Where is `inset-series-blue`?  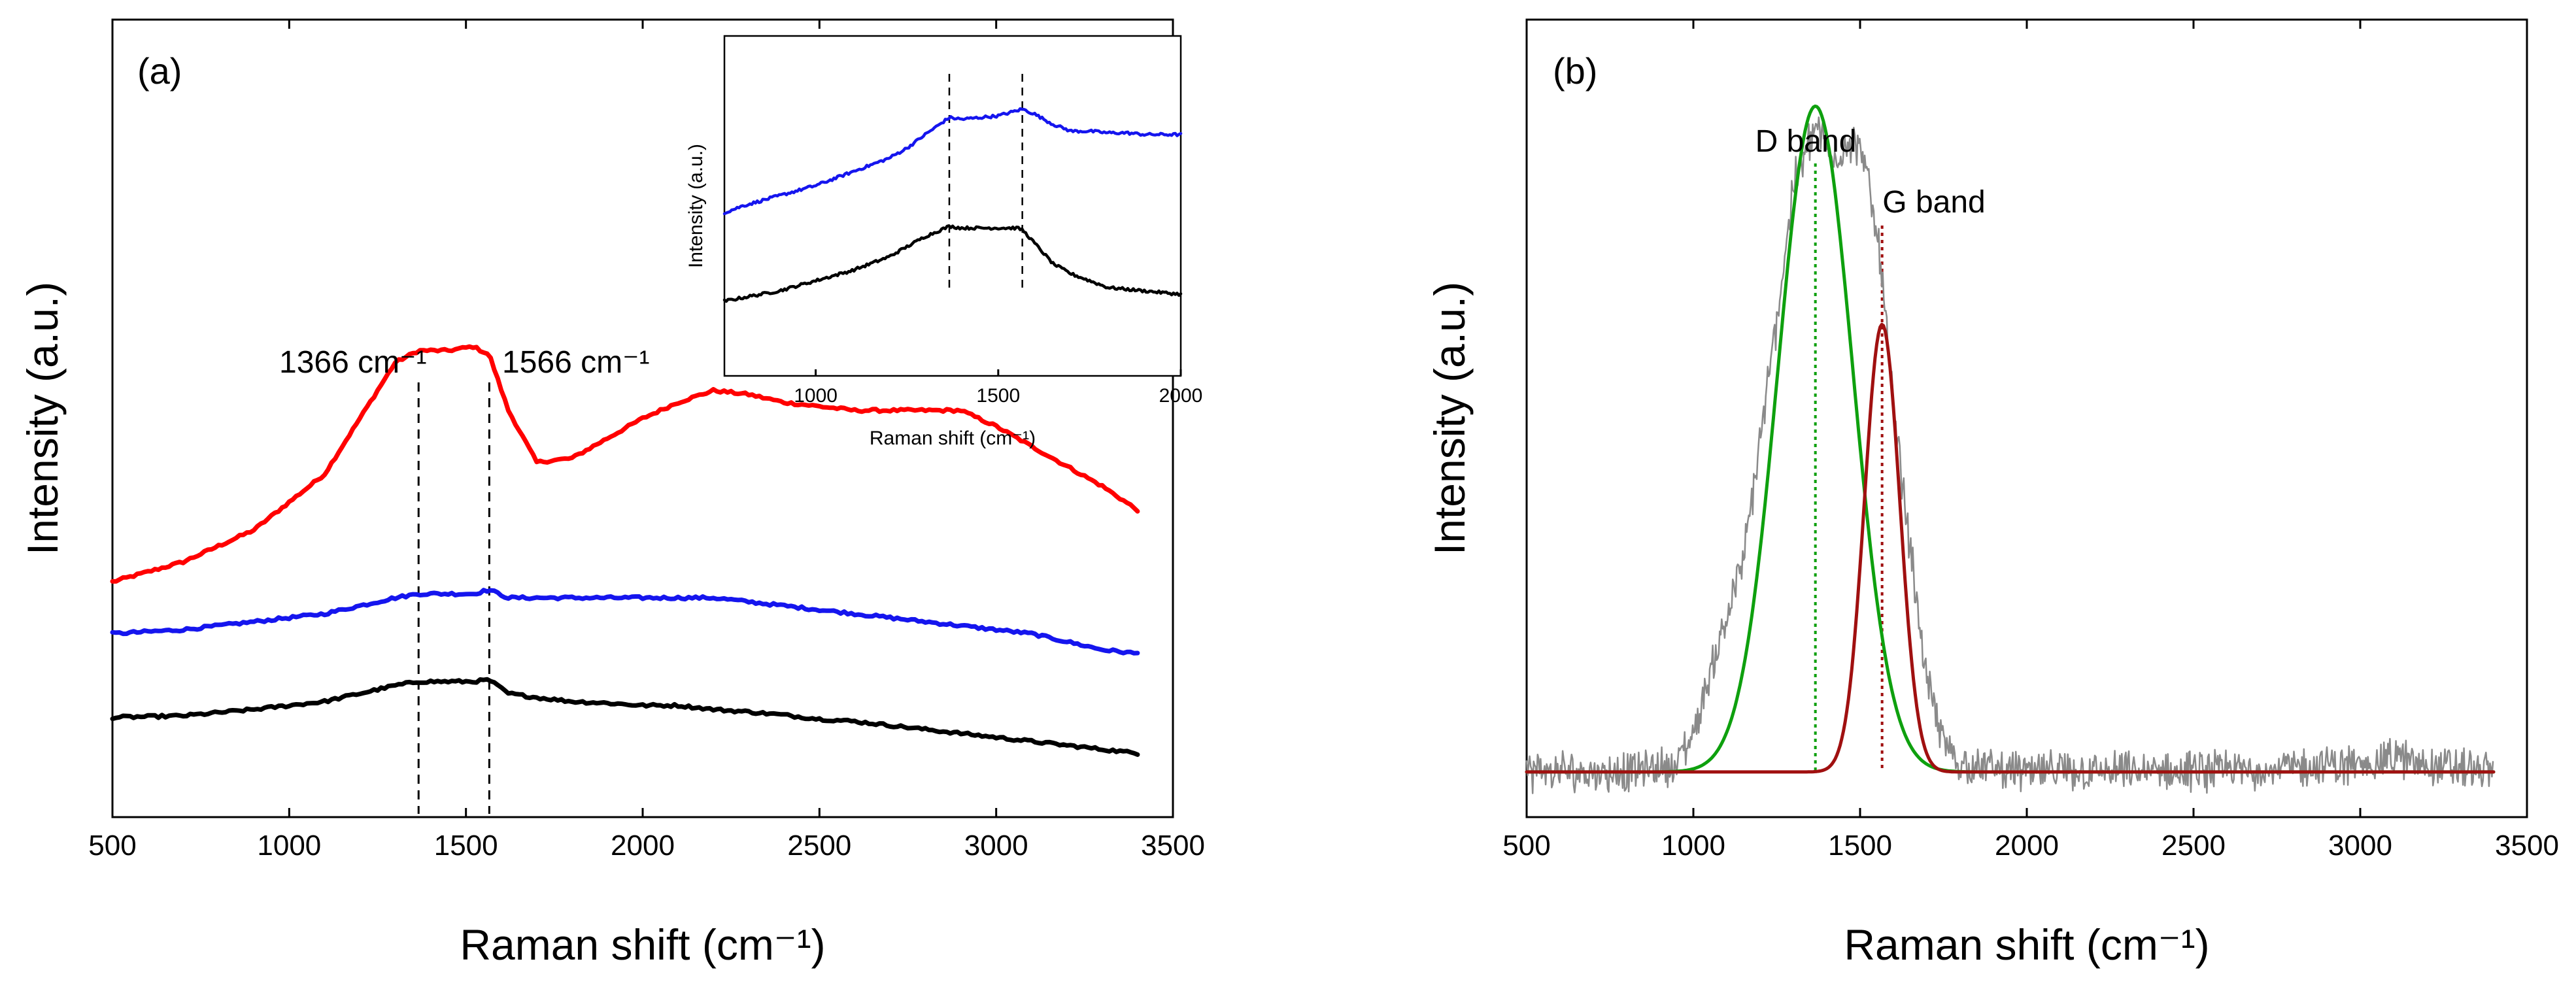
inset-series-blue is located at coordinates (952, 161).